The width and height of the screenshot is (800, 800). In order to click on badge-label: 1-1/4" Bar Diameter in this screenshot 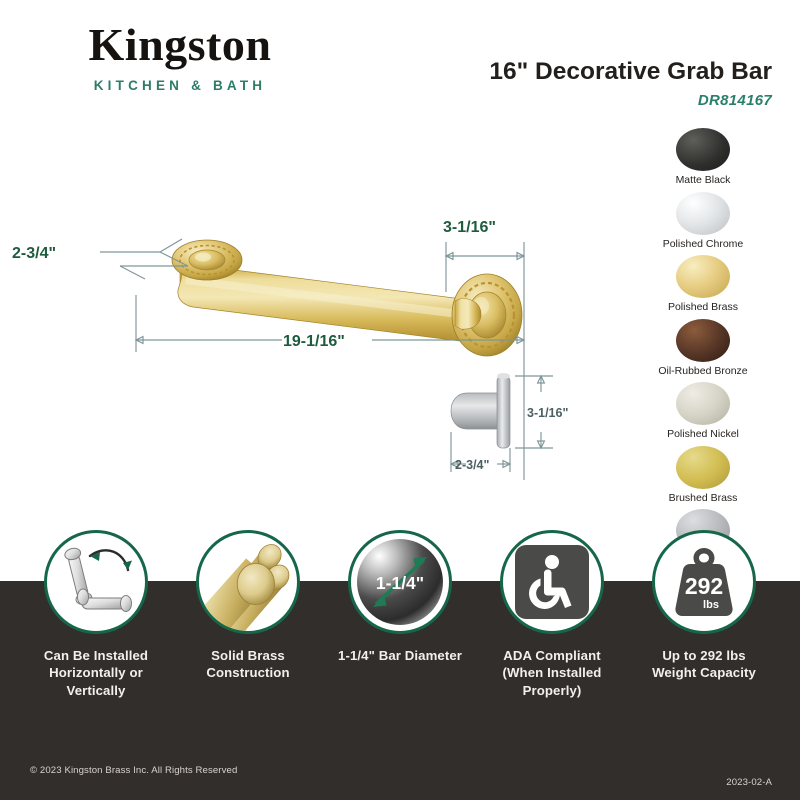, I will do `click(400, 655)`.